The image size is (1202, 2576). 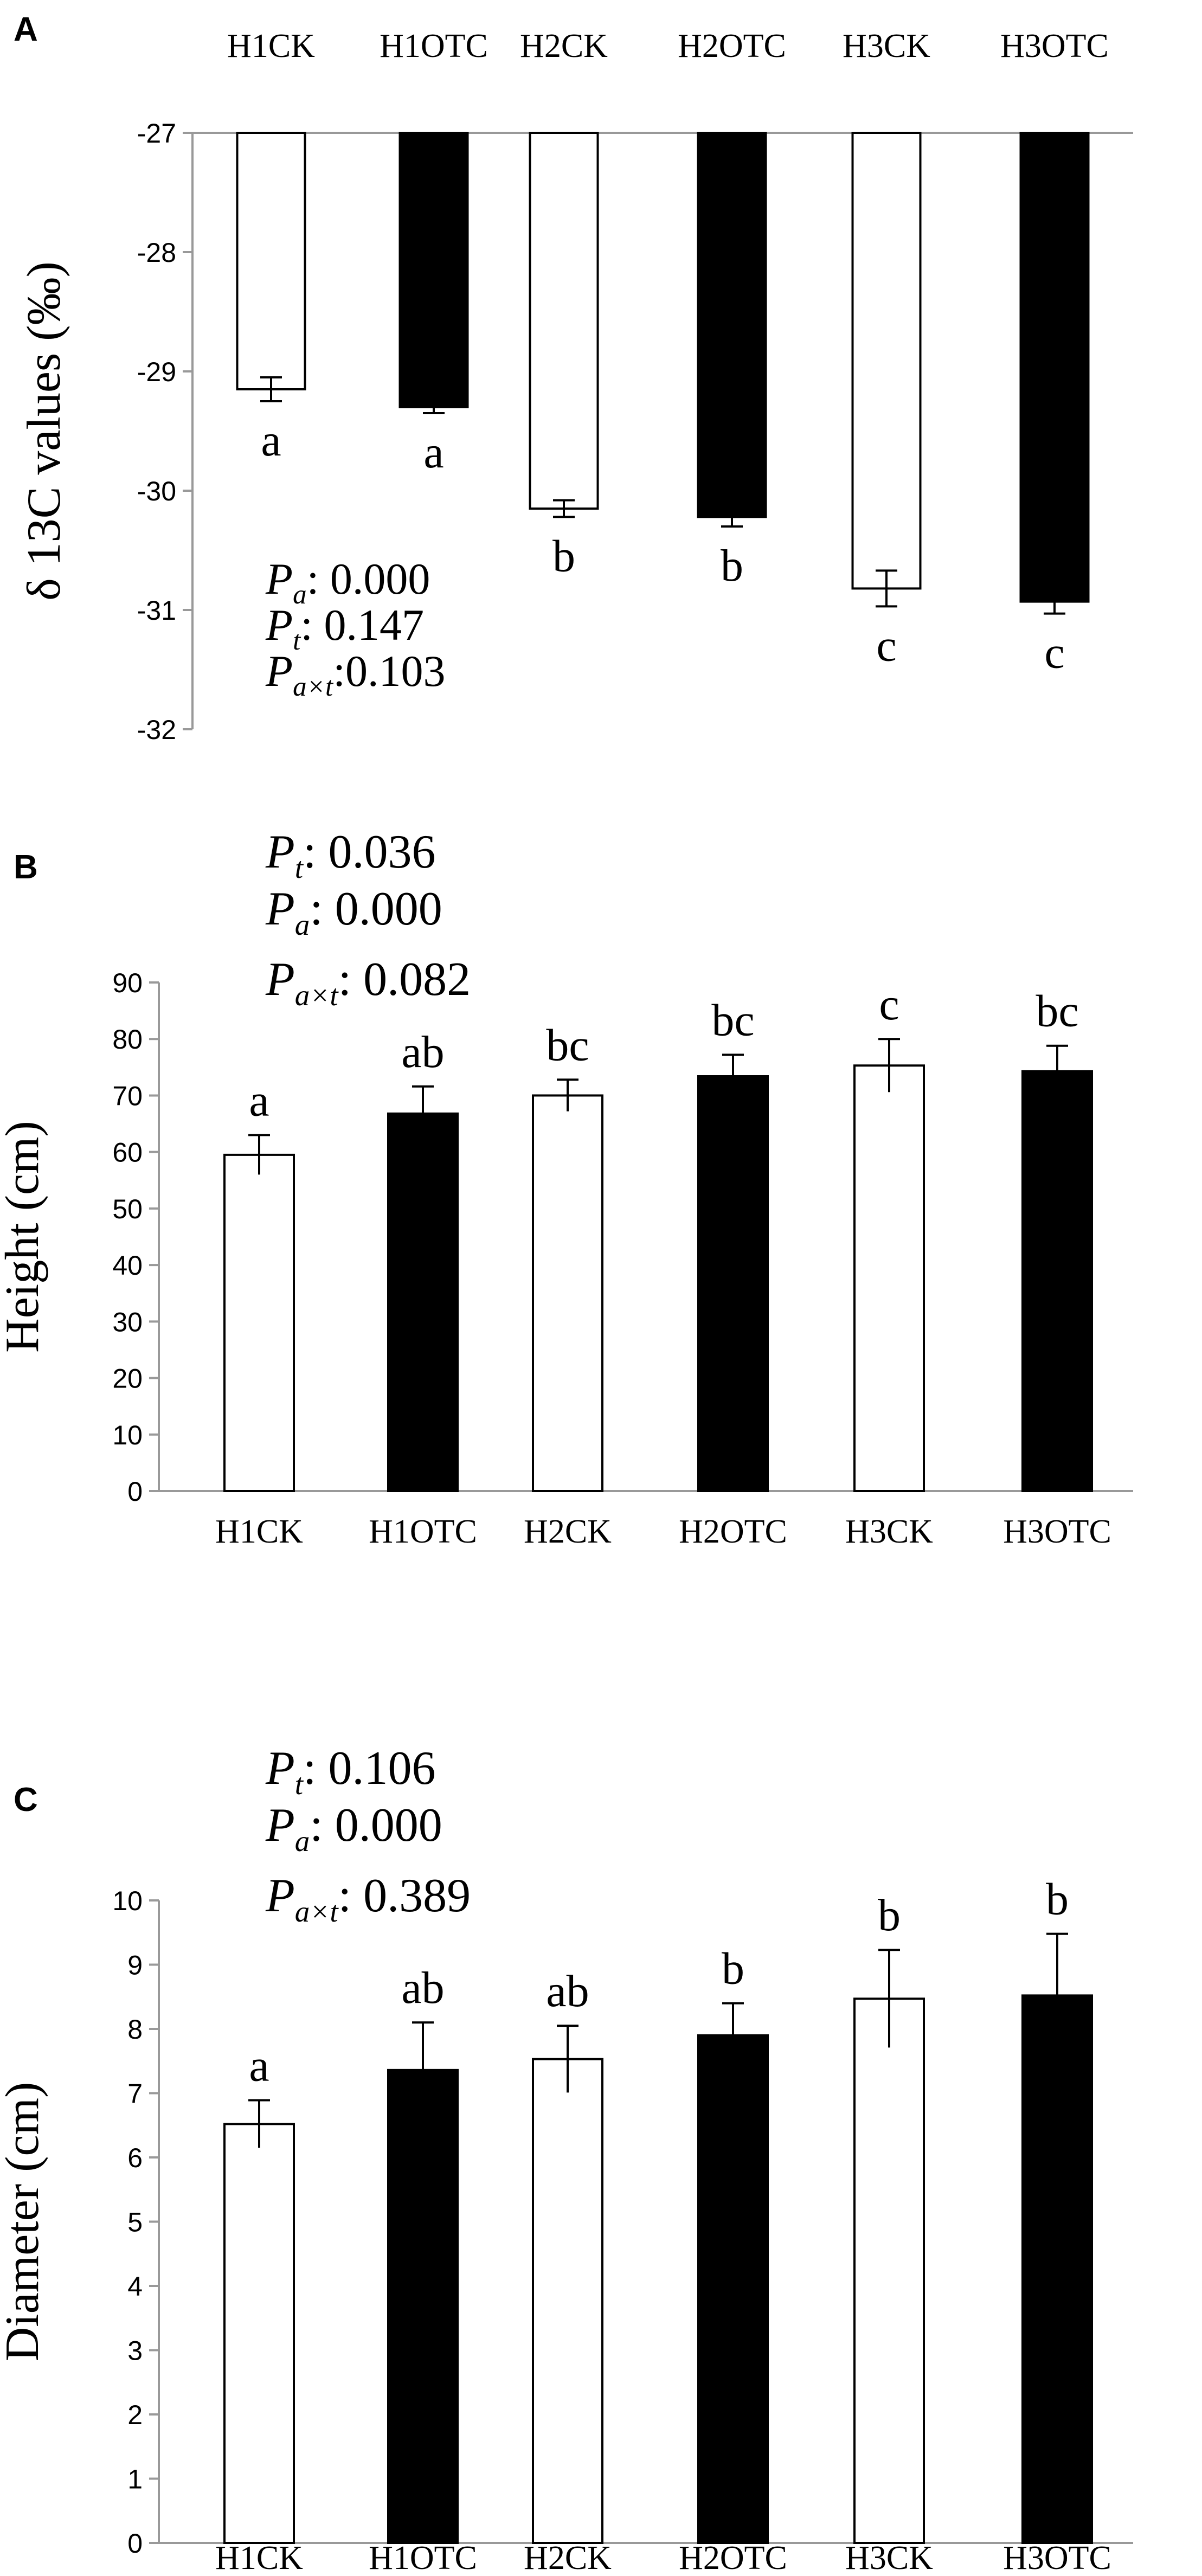 I want to click on y-tick-label: 60, so click(x=128, y=1153).